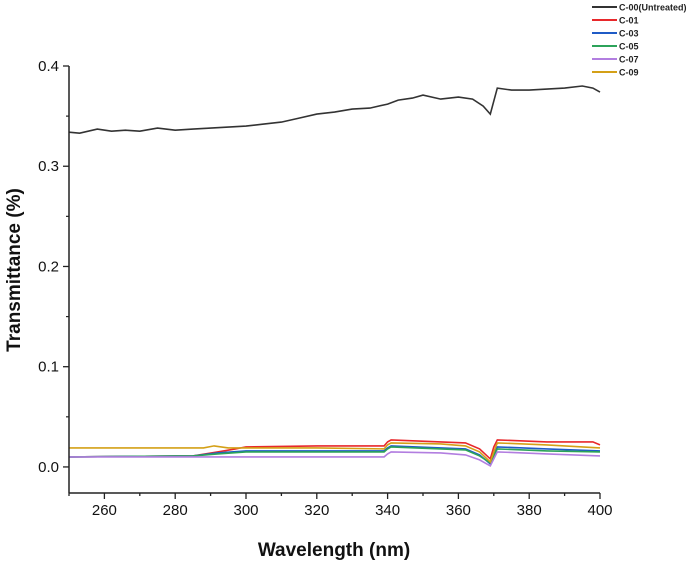  I want to click on legend-label: C-01, so click(629, 21).